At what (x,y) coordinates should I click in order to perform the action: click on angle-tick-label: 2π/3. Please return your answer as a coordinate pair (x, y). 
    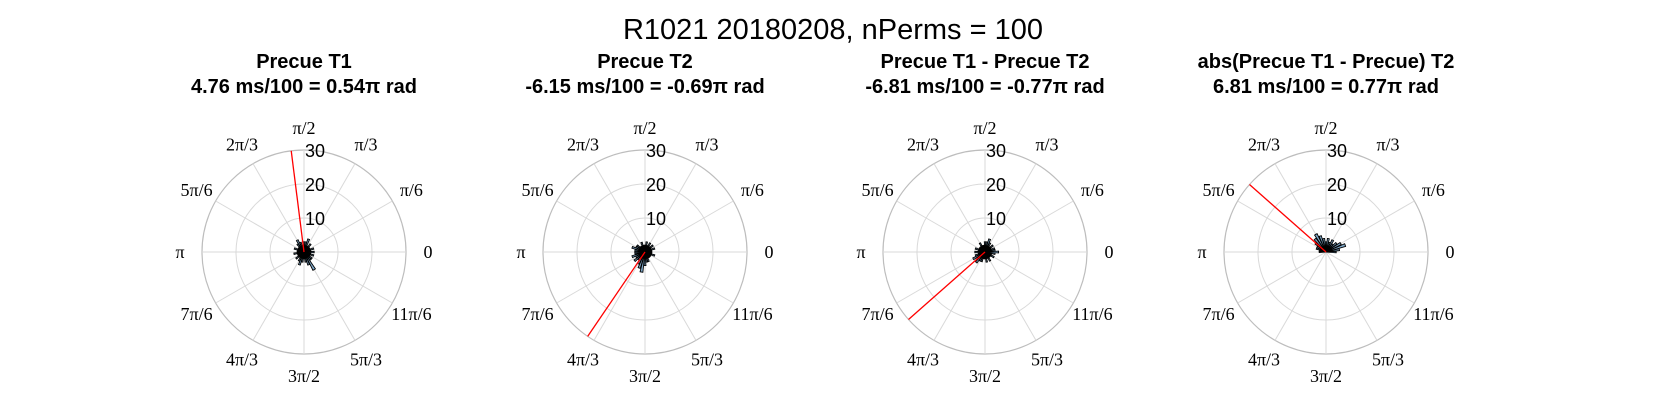
    Looking at the image, I should click on (242, 145).